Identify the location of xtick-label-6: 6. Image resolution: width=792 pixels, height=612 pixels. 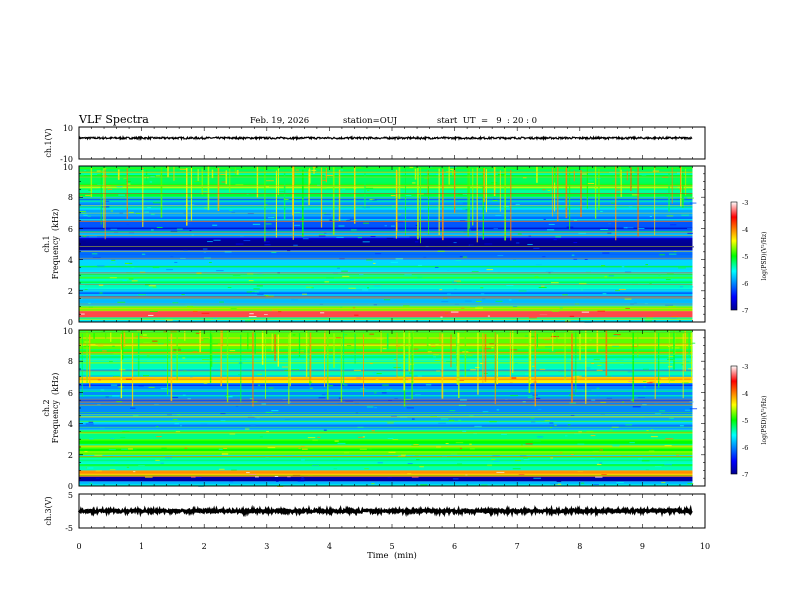
(454, 546).